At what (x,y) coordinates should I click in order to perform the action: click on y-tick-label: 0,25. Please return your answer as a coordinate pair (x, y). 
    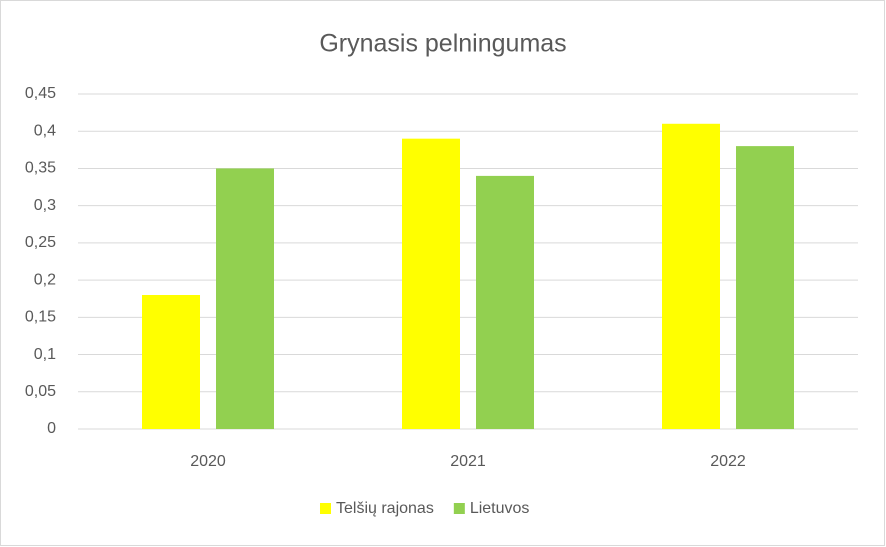
    Looking at the image, I should click on (40, 242).